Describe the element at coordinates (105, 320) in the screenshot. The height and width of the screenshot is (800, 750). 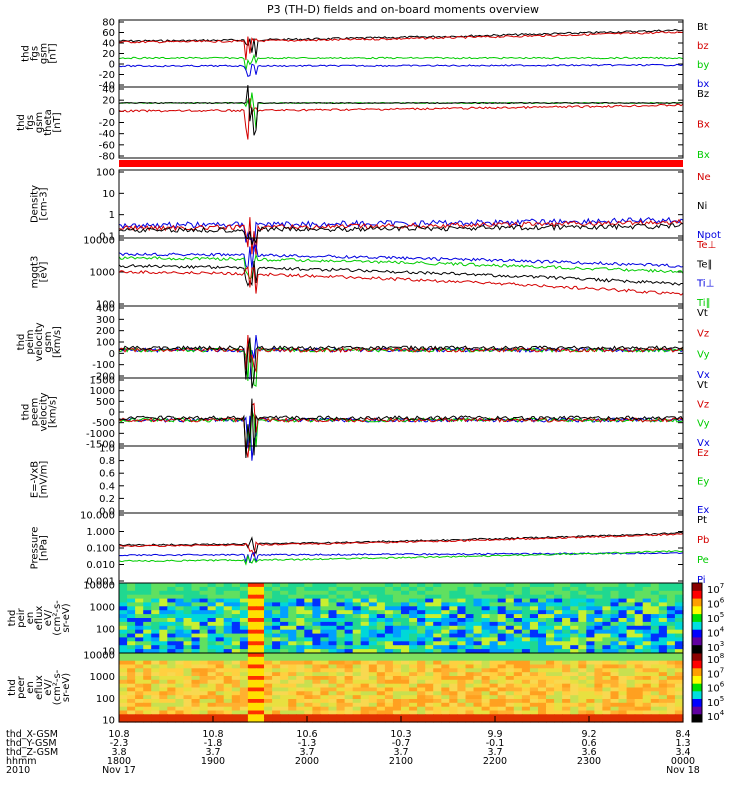
I see `ytick-label: 300` at that location.